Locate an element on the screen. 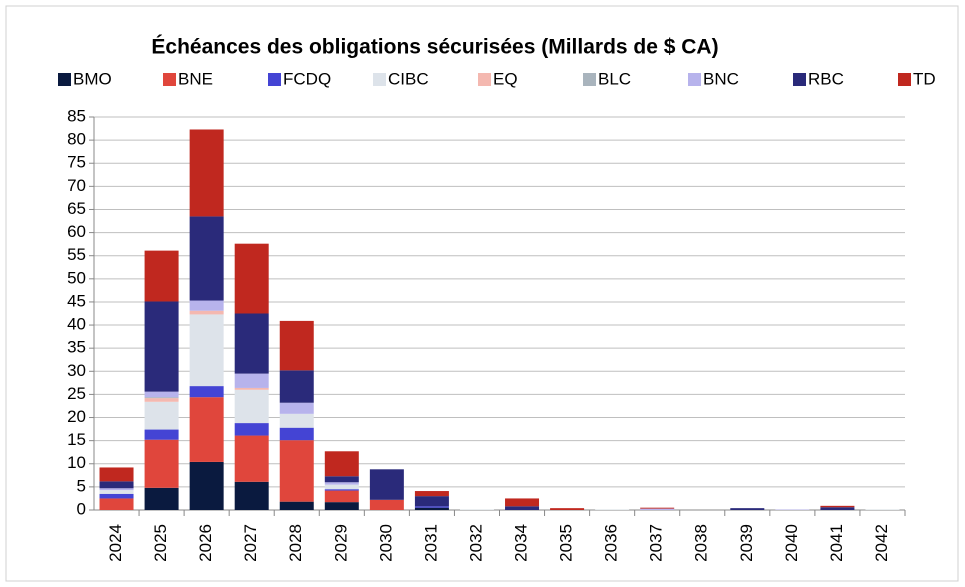  y-tick-label: 40 is located at coordinates (76, 324).